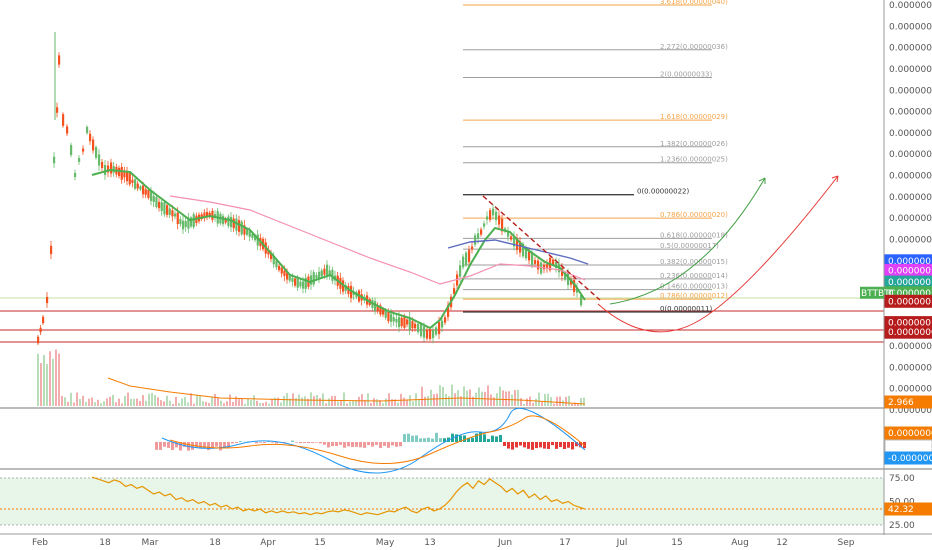 Image resolution: width=932 pixels, height=550 pixels. I want to click on time-tick-label: 18, so click(215, 543).